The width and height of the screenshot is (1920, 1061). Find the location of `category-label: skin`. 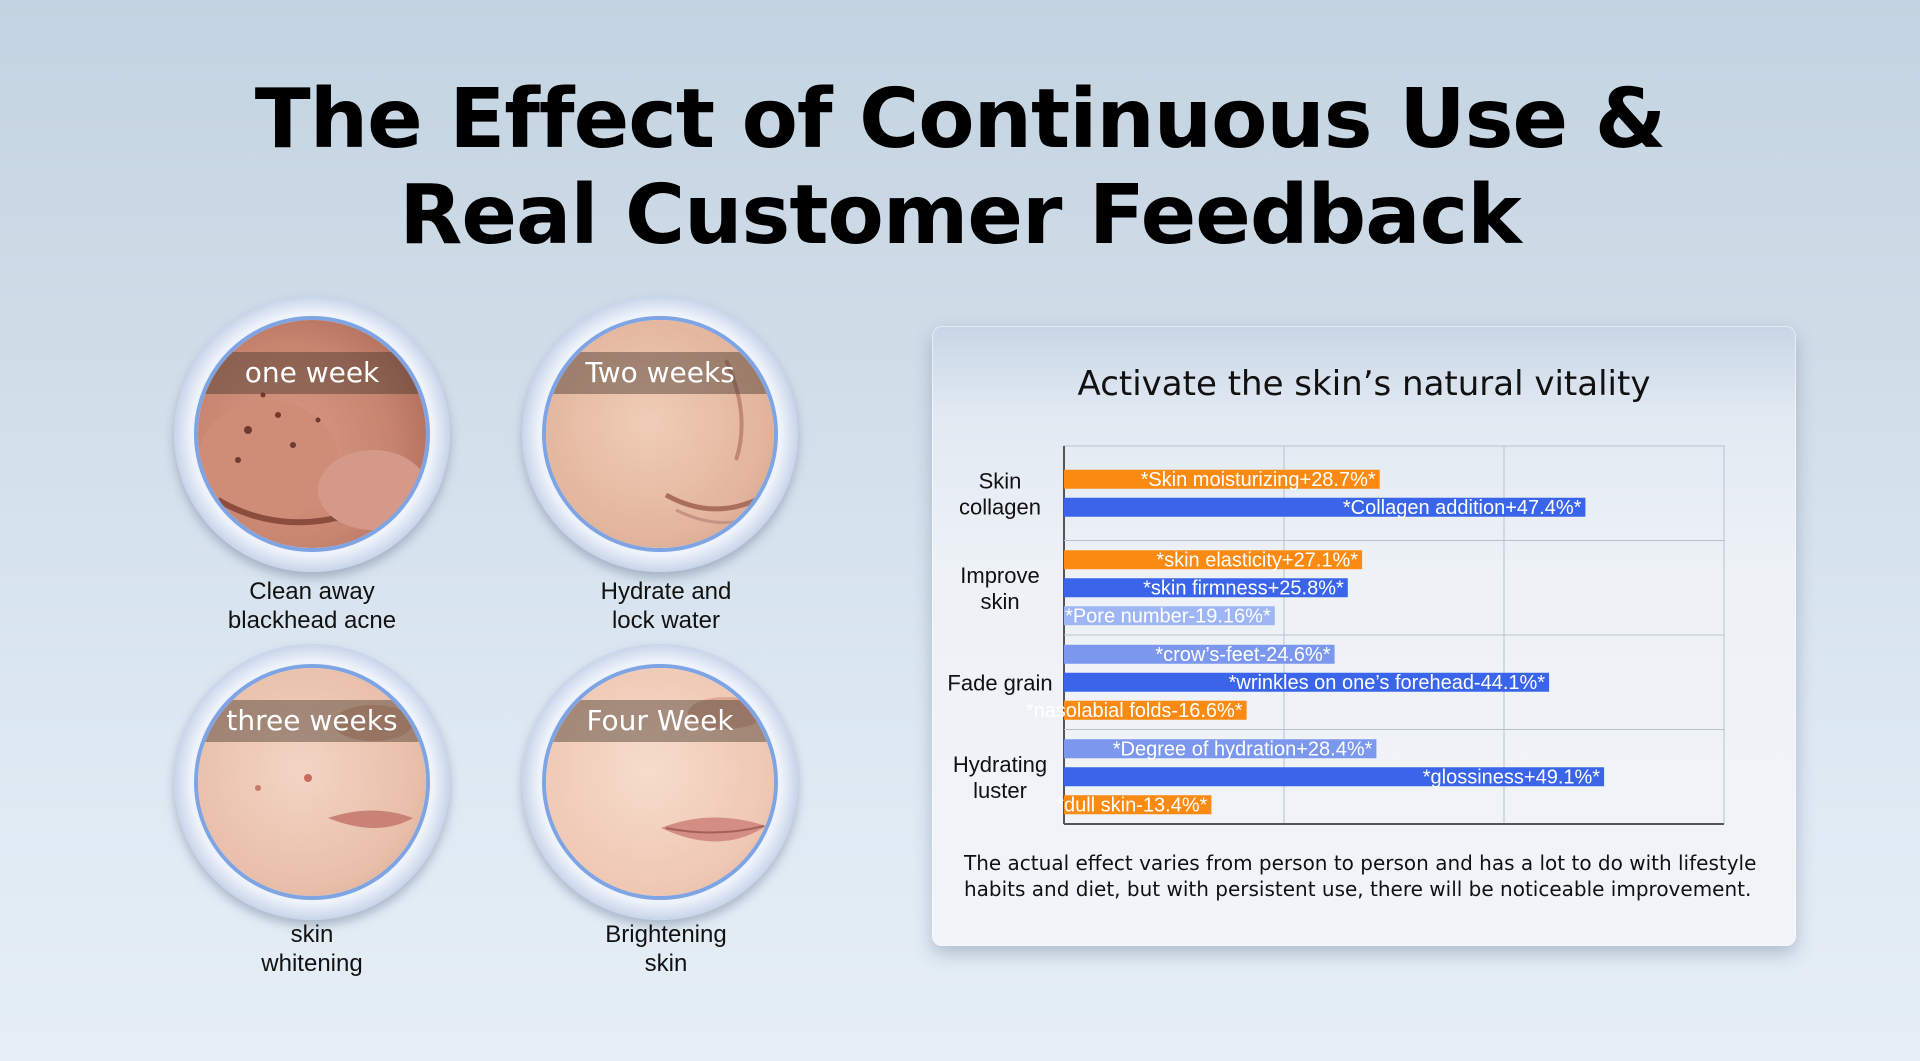

category-label: skin is located at coordinates (999, 601).